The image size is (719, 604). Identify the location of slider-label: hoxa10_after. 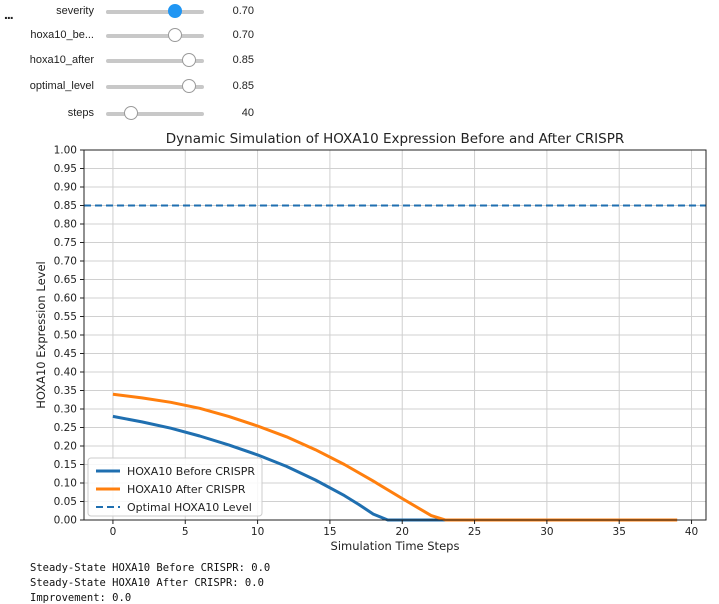
(61, 60).